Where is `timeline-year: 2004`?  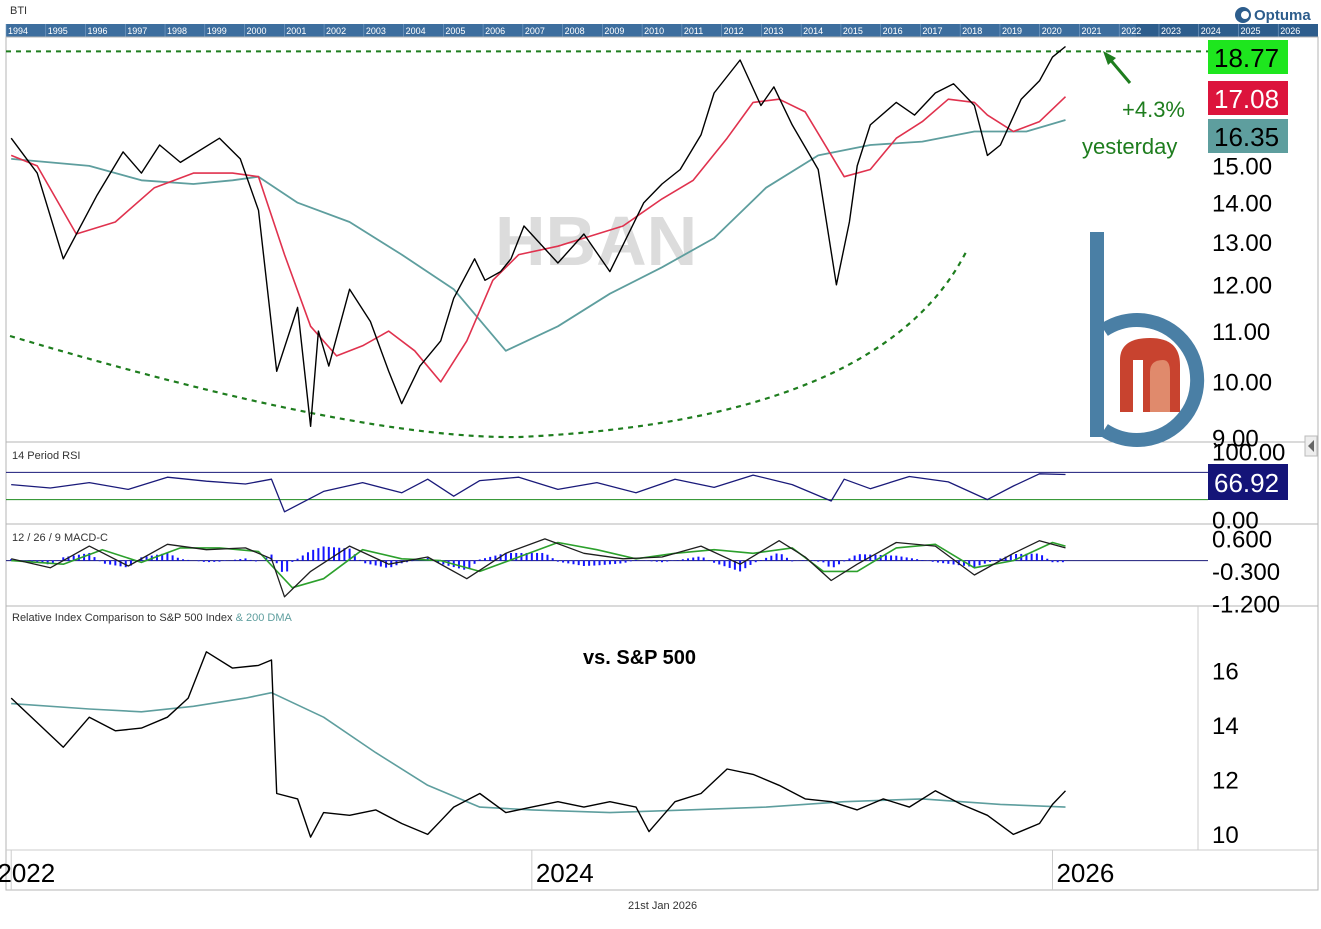 timeline-year: 2004 is located at coordinates (416, 31).